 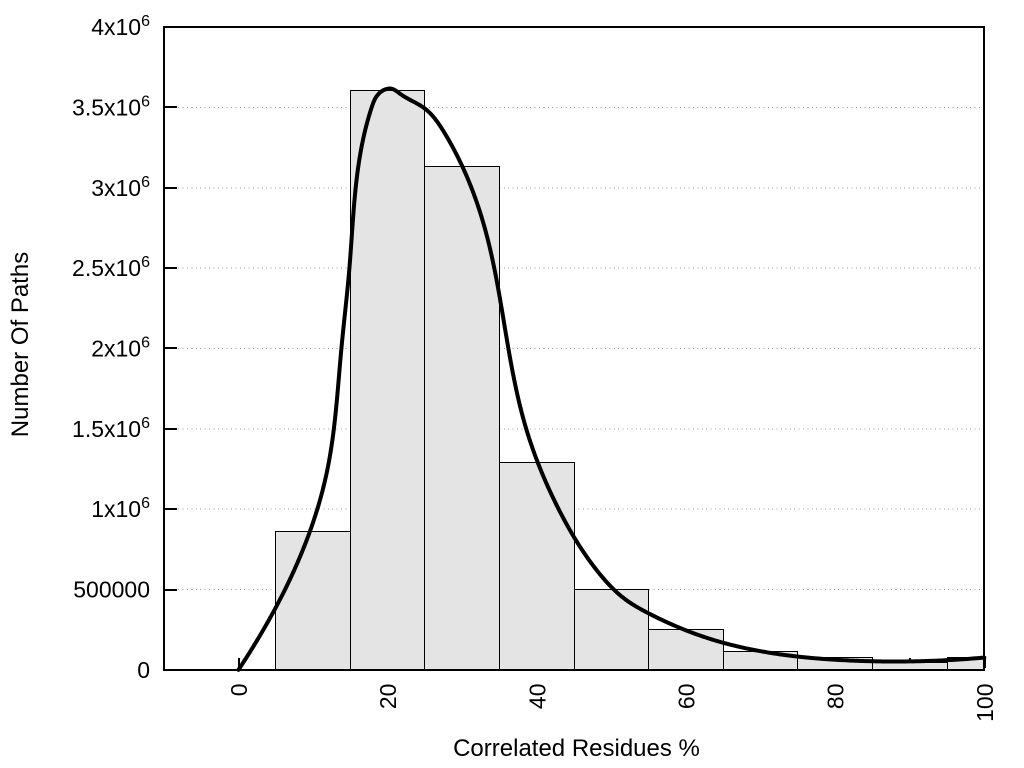 What do you see at coordinates (537, 697) in the screenshot?
I see `svg-text: 40` at bounding box center [537, 697].